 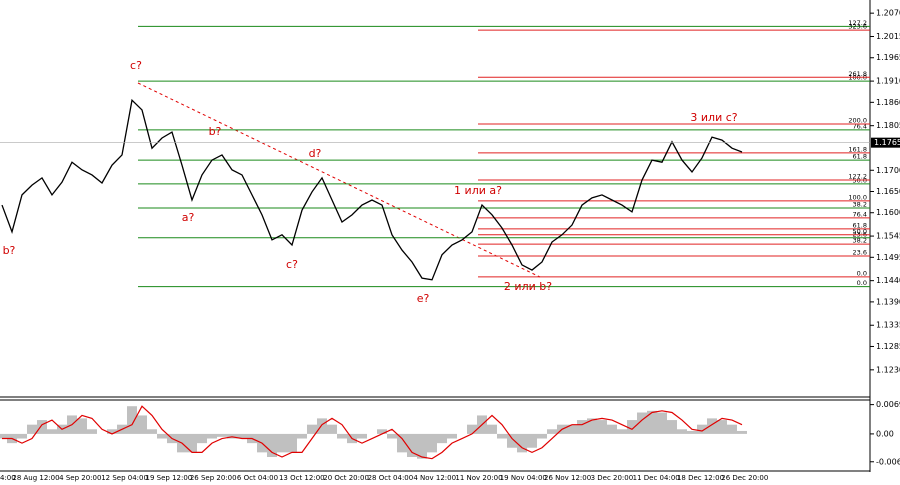 What do you see at coordinates (857, 27) in the screenshot?
I see `fib-label: 323.6` at bounding box center [857, 27].